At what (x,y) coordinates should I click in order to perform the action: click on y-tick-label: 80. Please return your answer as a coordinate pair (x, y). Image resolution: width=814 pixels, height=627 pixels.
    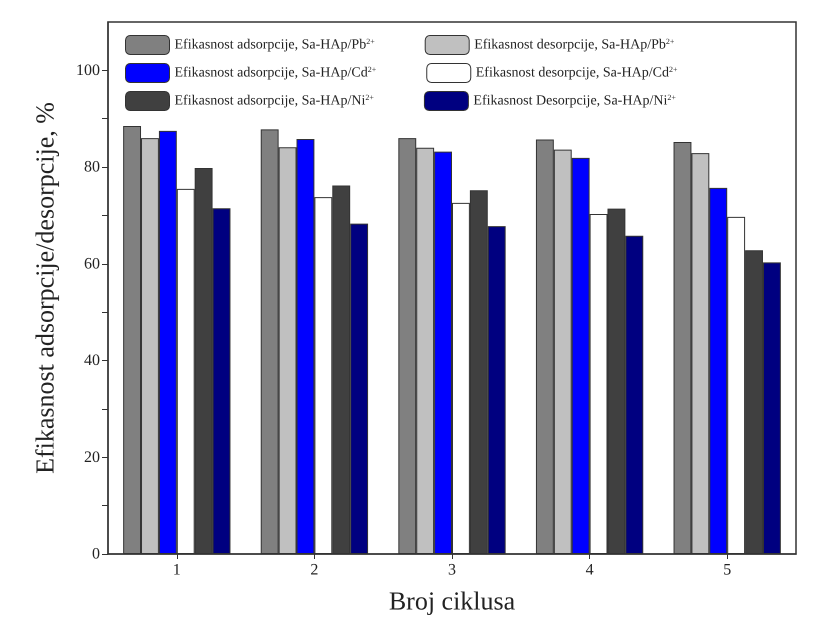
    Looking at the image, I should click on (92, 167).